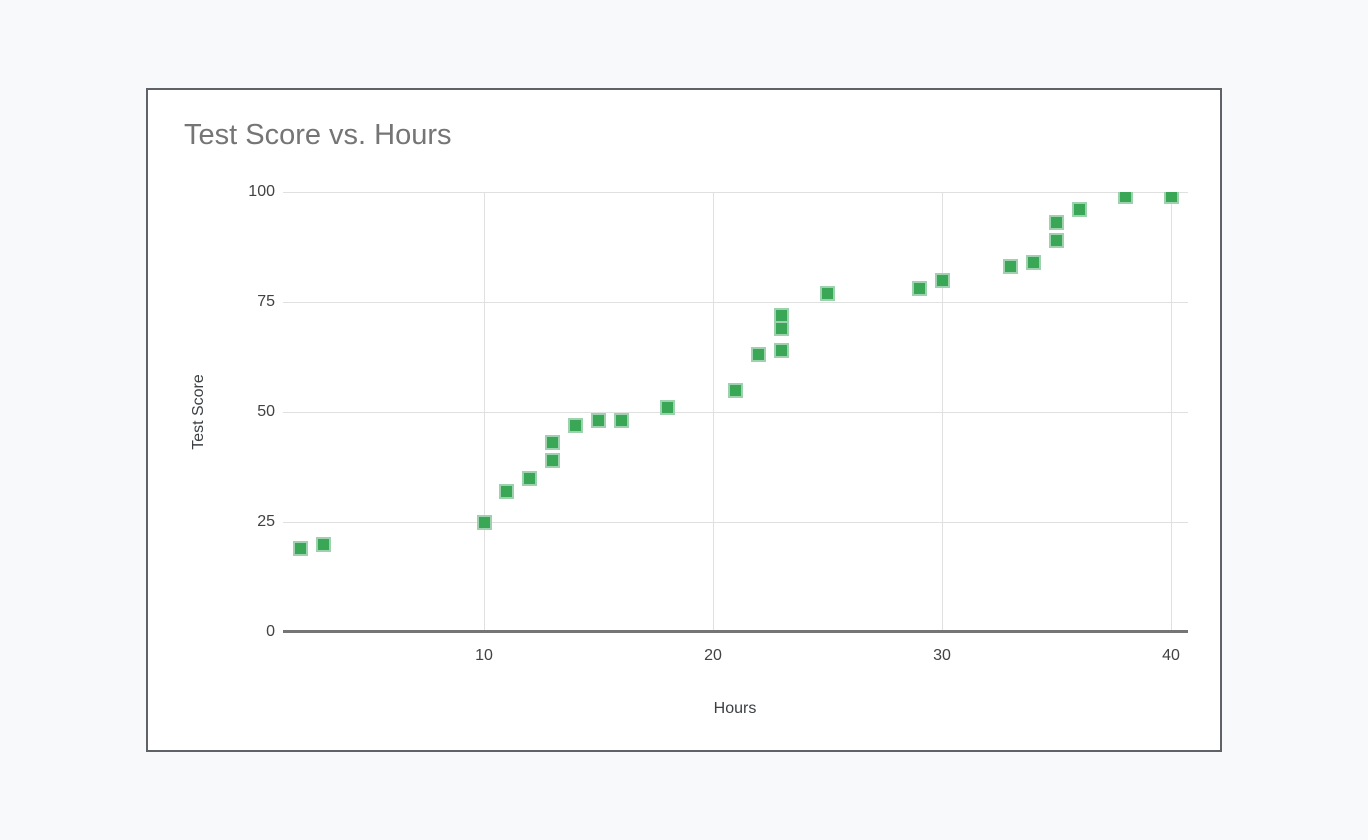 The image size is (1368, 840). I want to click on x-axis-line, so click(735, 631).